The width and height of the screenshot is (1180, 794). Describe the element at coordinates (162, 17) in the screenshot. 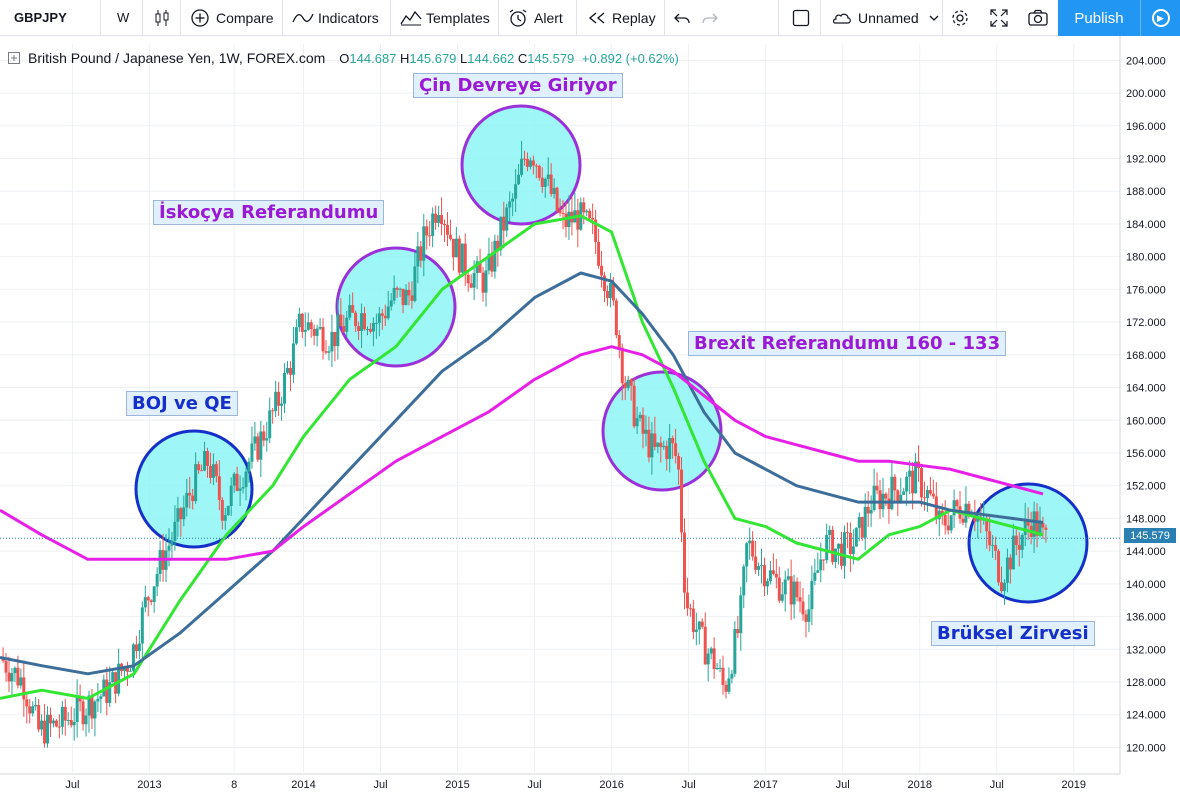

I see `chart-style-button` at that location.